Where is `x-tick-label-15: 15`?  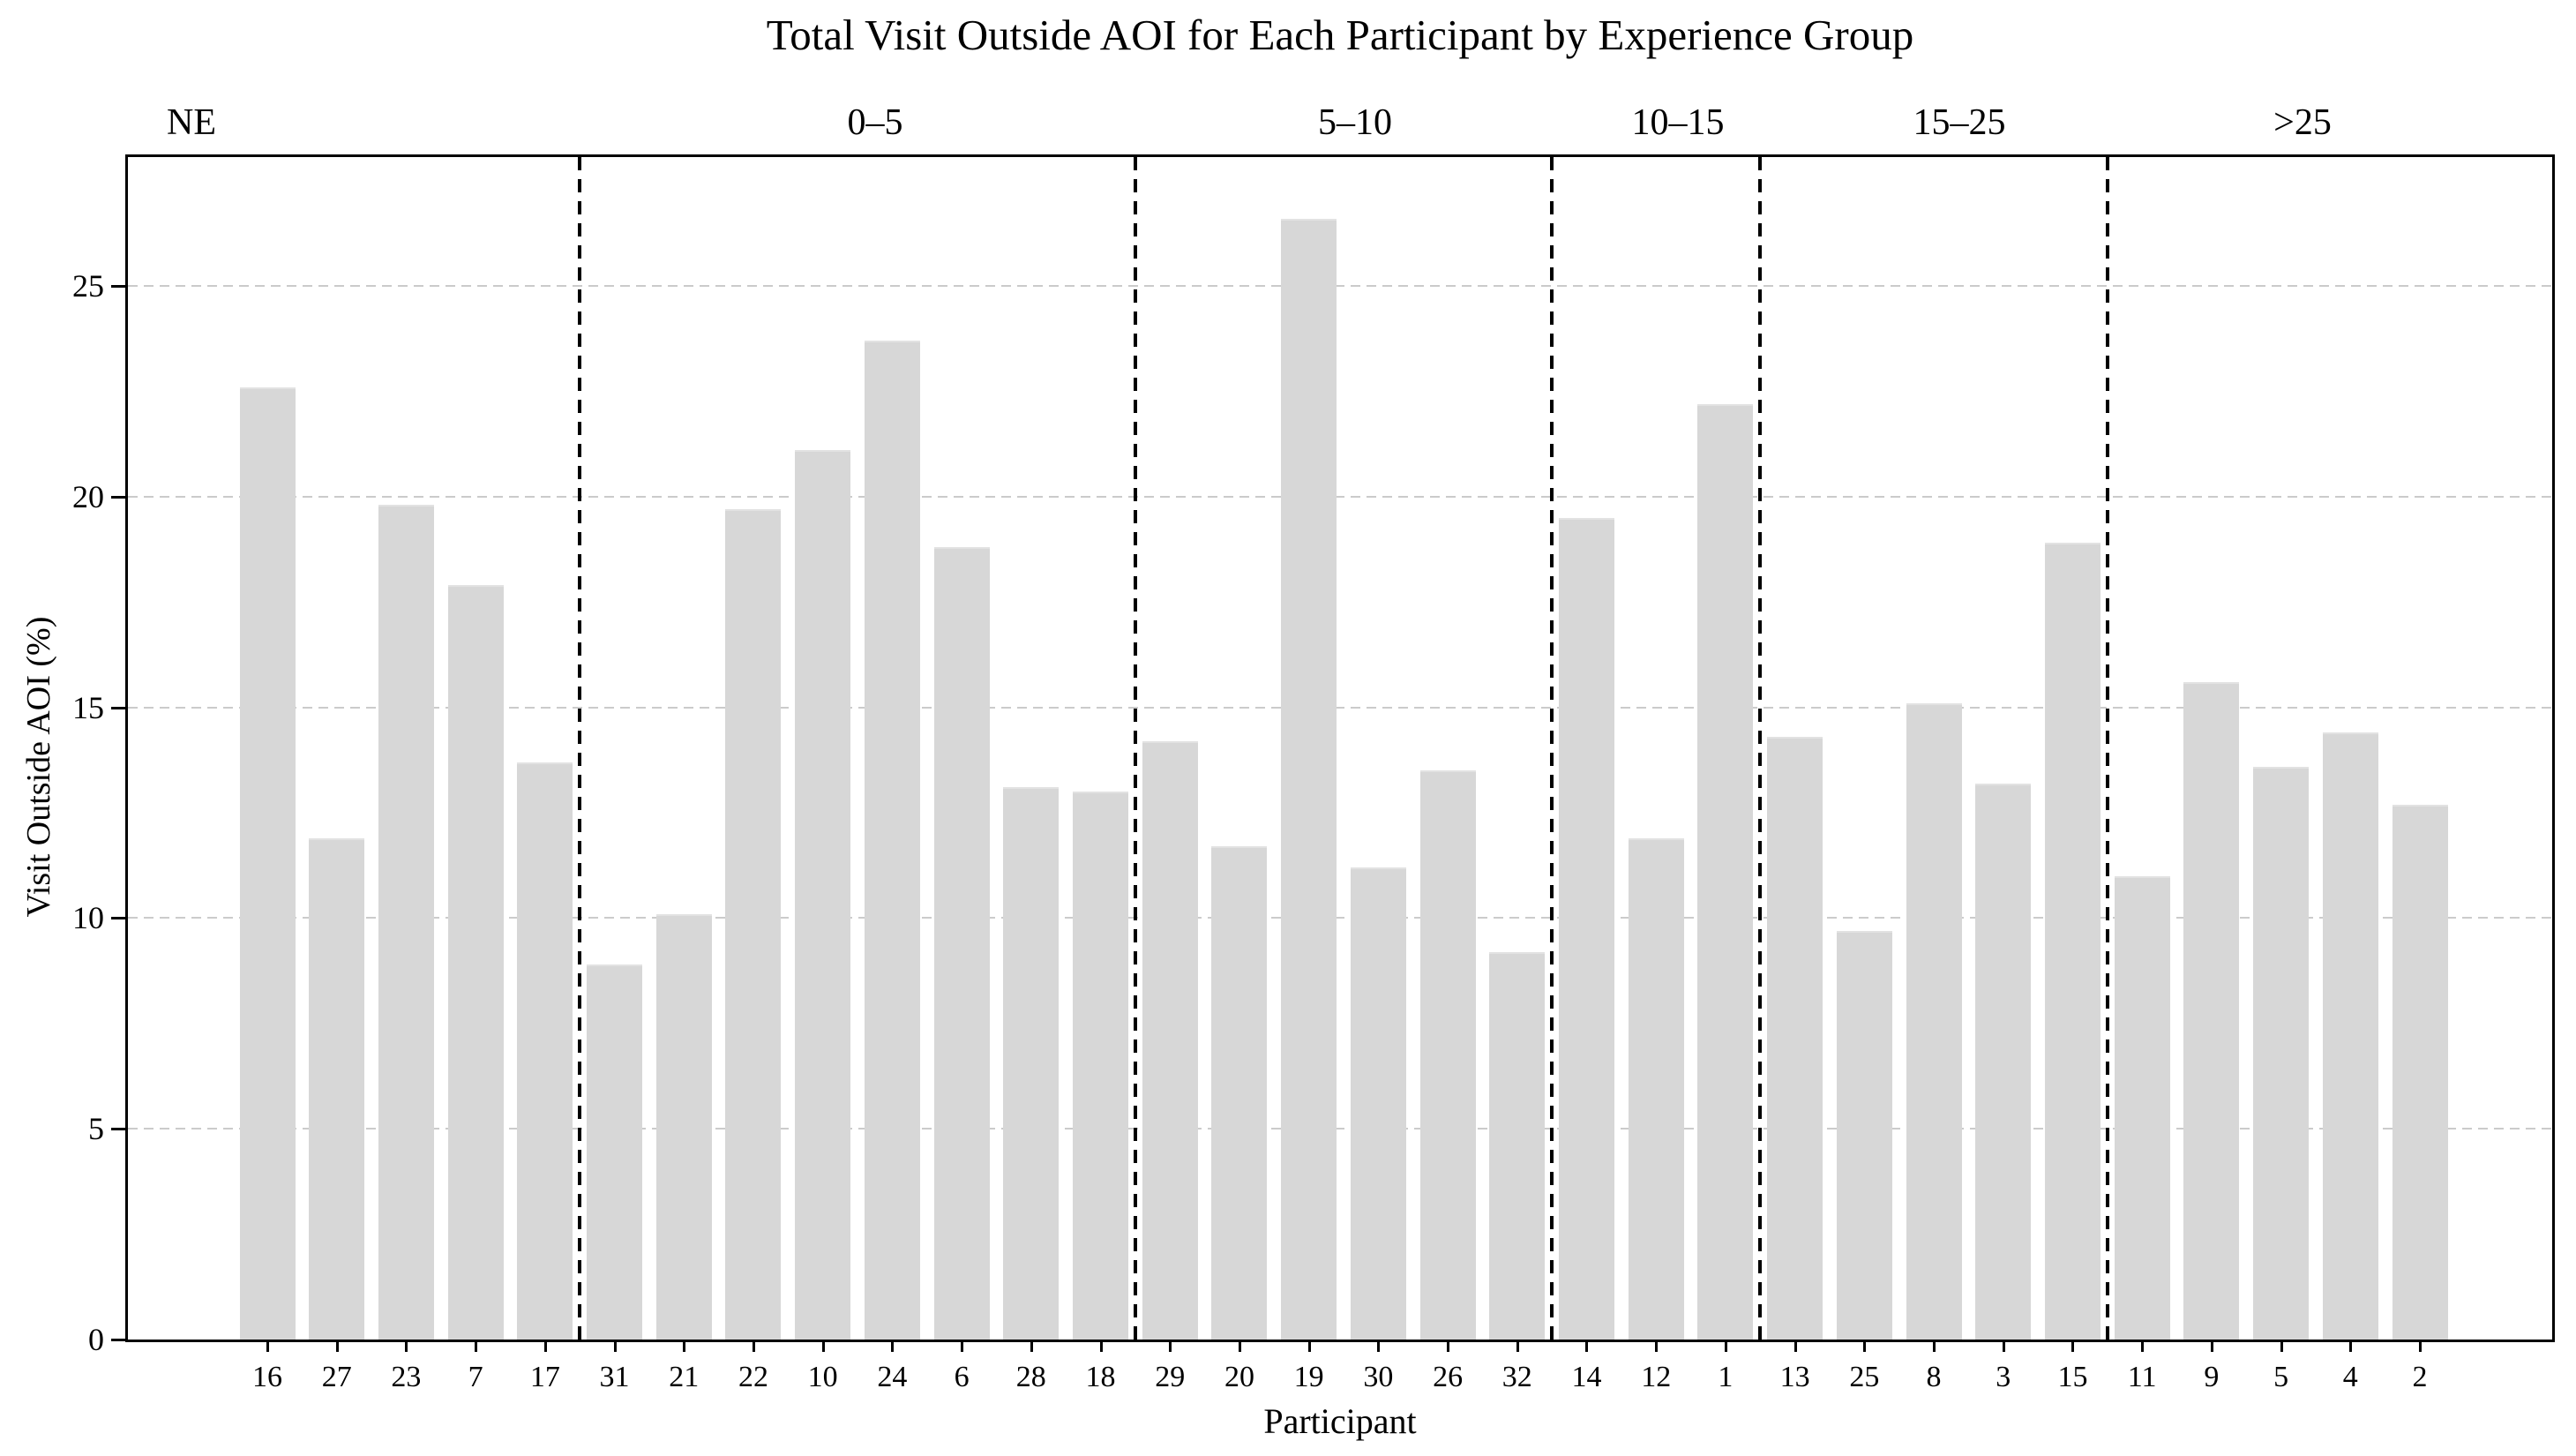 x-tick-label-15: 15 is located at coordinates (2073, 1377).